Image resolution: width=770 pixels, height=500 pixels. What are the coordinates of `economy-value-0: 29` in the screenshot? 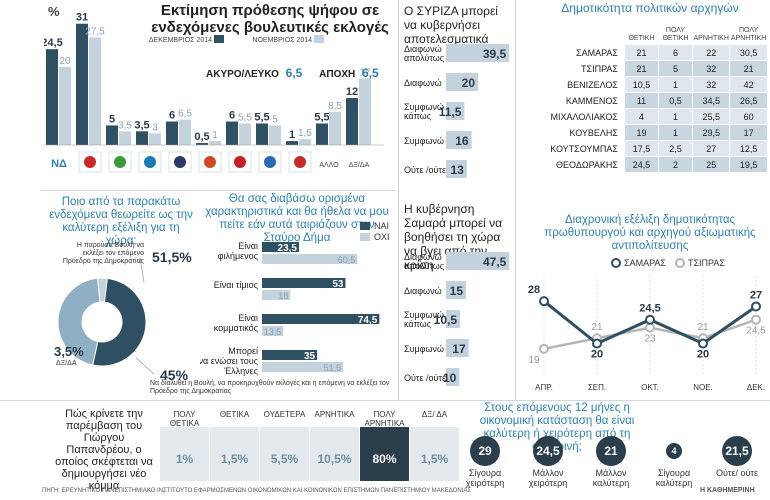 It's located at (485, 451).